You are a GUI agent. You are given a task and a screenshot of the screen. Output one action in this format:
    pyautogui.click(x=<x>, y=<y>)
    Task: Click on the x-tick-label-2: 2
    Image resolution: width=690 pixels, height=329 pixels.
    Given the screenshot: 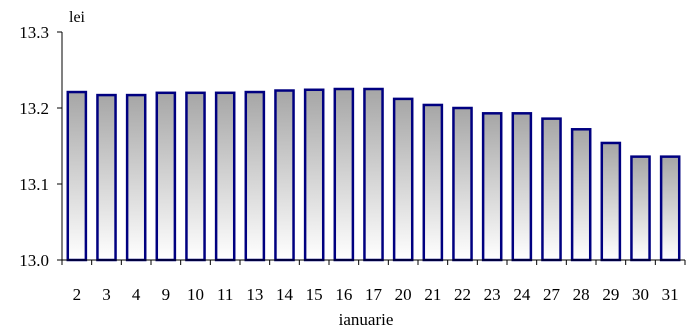 What is the action you would take?
    pyautogui.click(x=77, y=294)
    